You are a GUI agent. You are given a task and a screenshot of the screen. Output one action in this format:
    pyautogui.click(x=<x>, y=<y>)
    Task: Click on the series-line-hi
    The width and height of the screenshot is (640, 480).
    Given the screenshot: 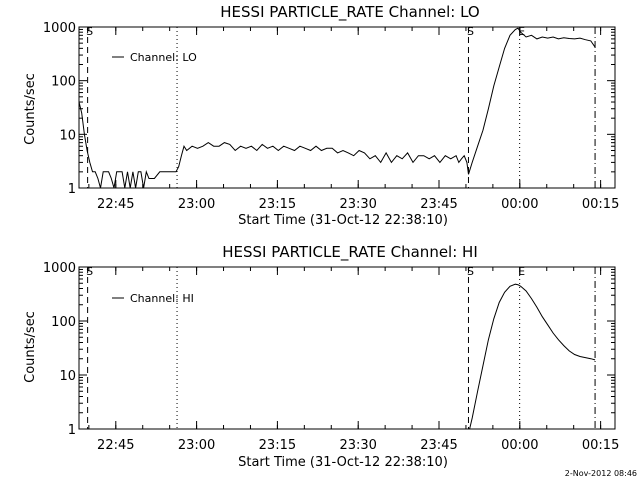 What is the action you would take?
    pyautogui.click(x=532, y=356)
    